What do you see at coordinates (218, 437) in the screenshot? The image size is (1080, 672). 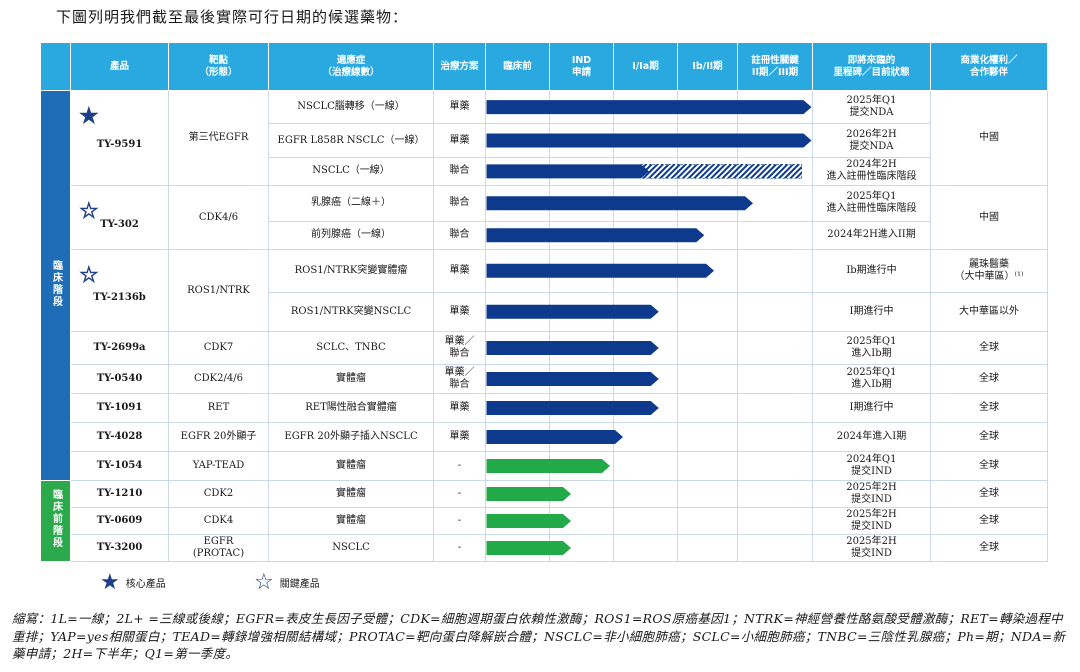 I see `target-cell: EGFR 20外顯子` at bounding box center [218, 437].